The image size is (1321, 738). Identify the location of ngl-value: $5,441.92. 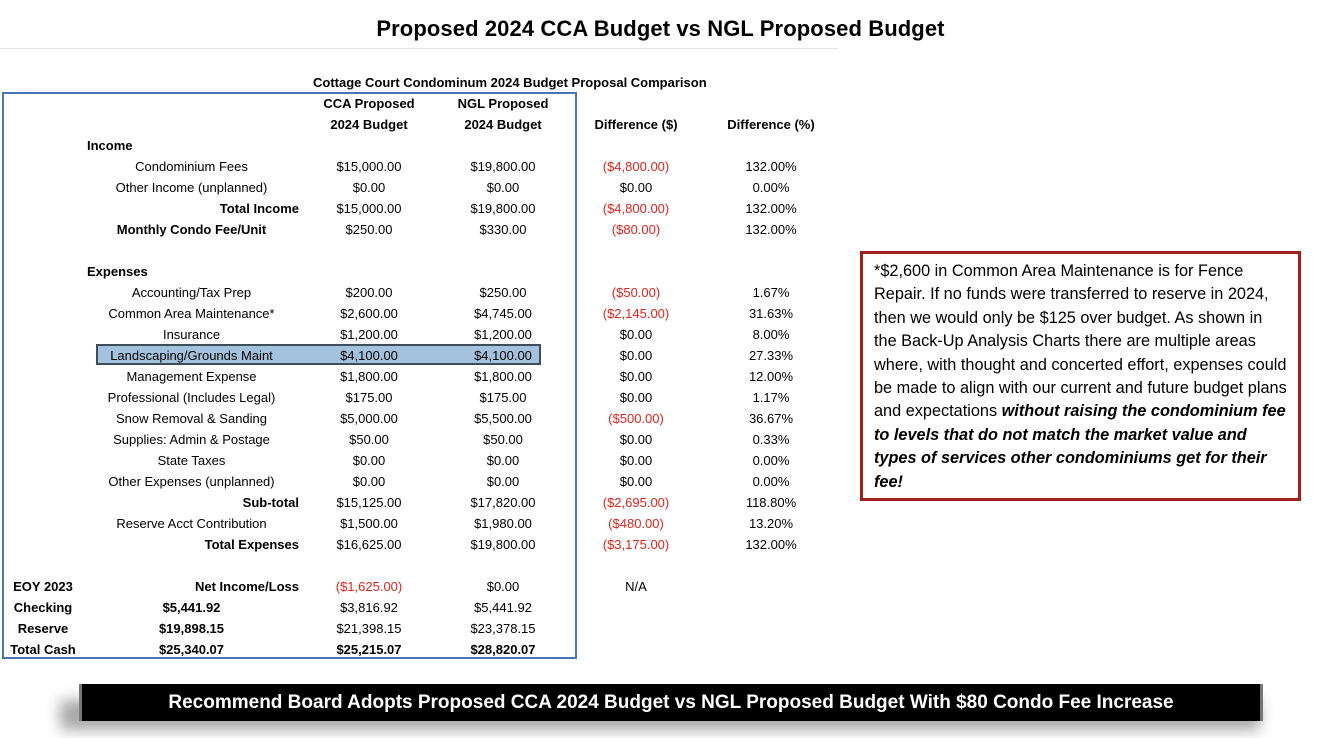
(503, 607).